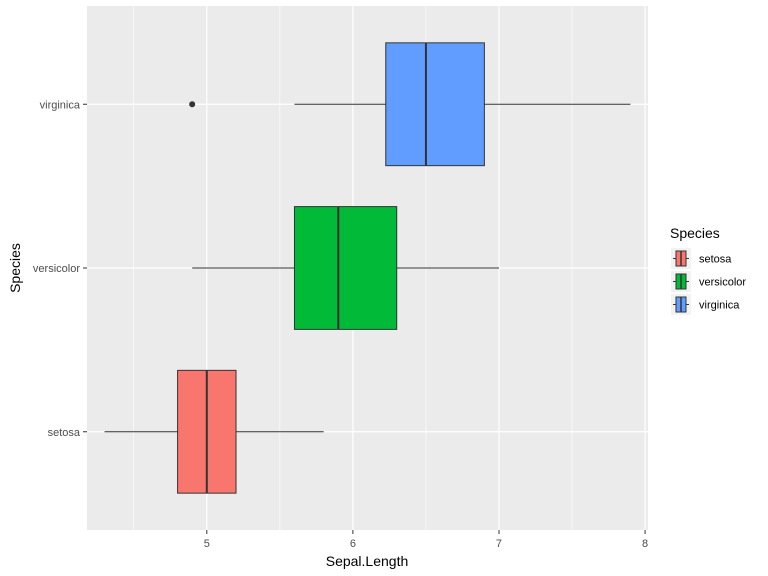 The image size is (768, 576). Describe the element at coordinates (715, 260) in the screenshot. I see `legend-label: setosa` at that location.